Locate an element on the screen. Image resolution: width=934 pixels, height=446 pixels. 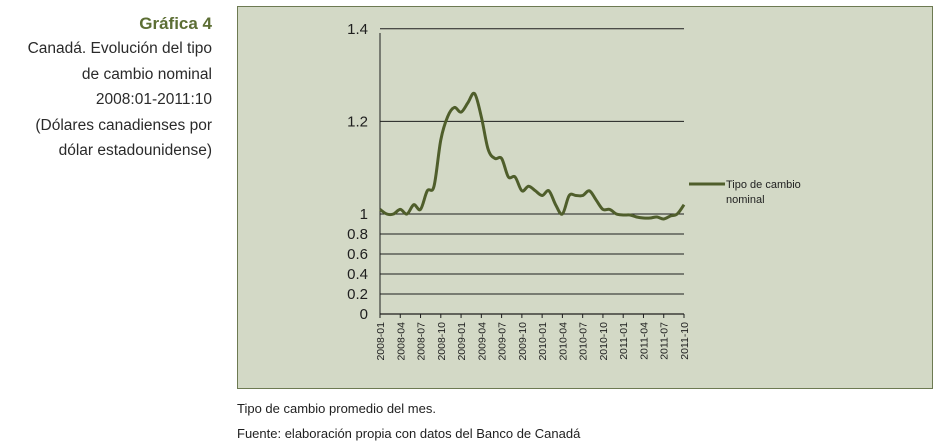
x-tick-label: 2008-04 is located at coordinates (401, 341).